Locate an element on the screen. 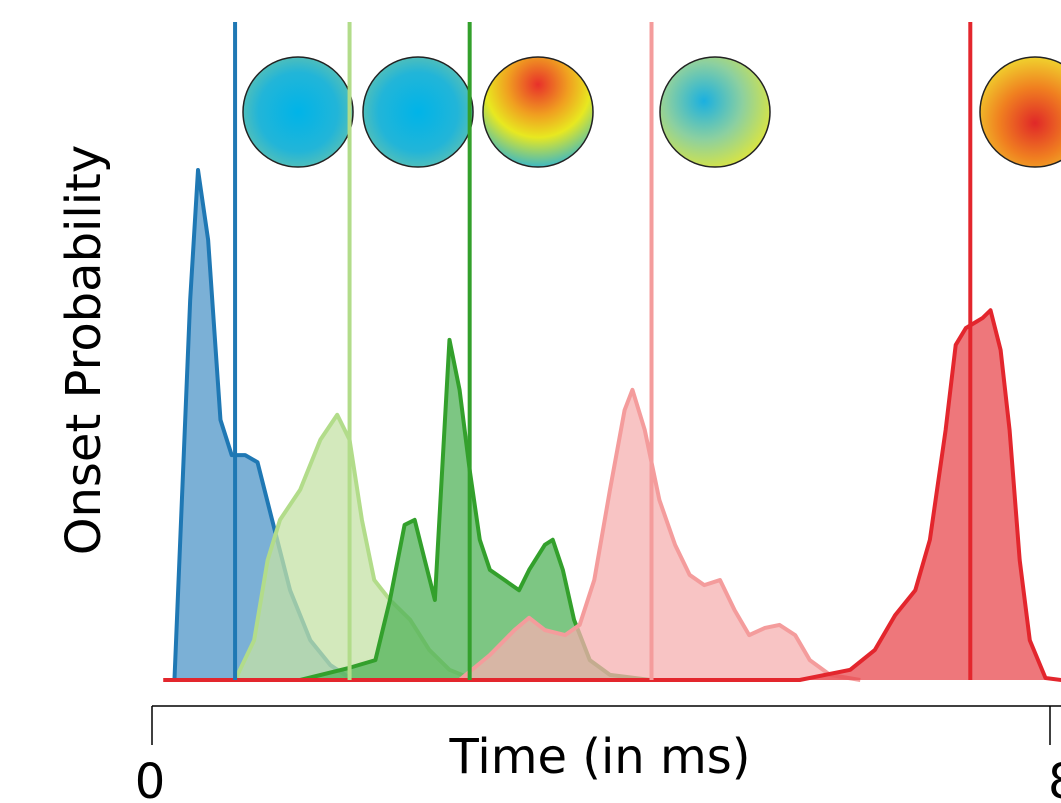 This screenshot has height=803, width=1061. topomaps is located at coordinates (651, 112).